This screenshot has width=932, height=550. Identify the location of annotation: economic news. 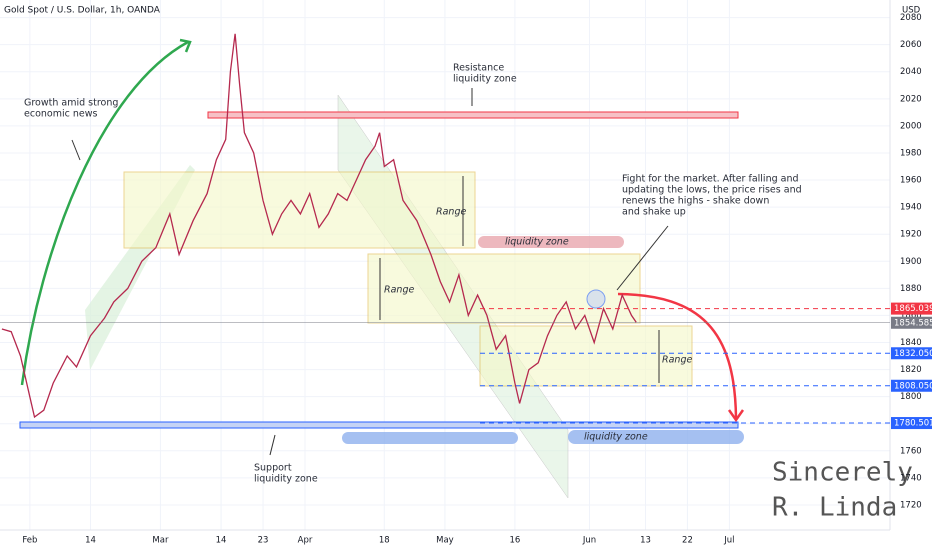
(60, 114).